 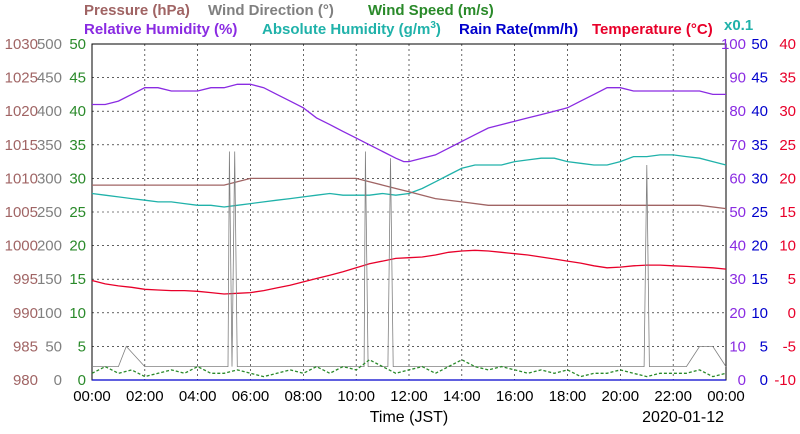 I want to click on tick-label-pressure: 995, so click(x=25, y=279).